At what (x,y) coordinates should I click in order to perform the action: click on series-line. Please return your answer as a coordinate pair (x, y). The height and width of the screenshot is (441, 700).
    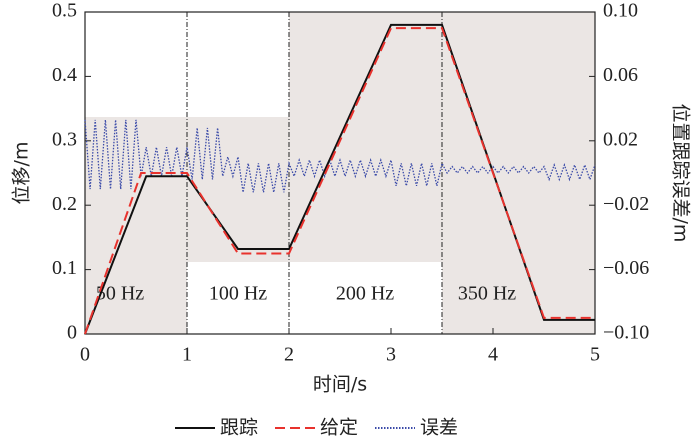
    Looking at the image, I should click on (340, 156).